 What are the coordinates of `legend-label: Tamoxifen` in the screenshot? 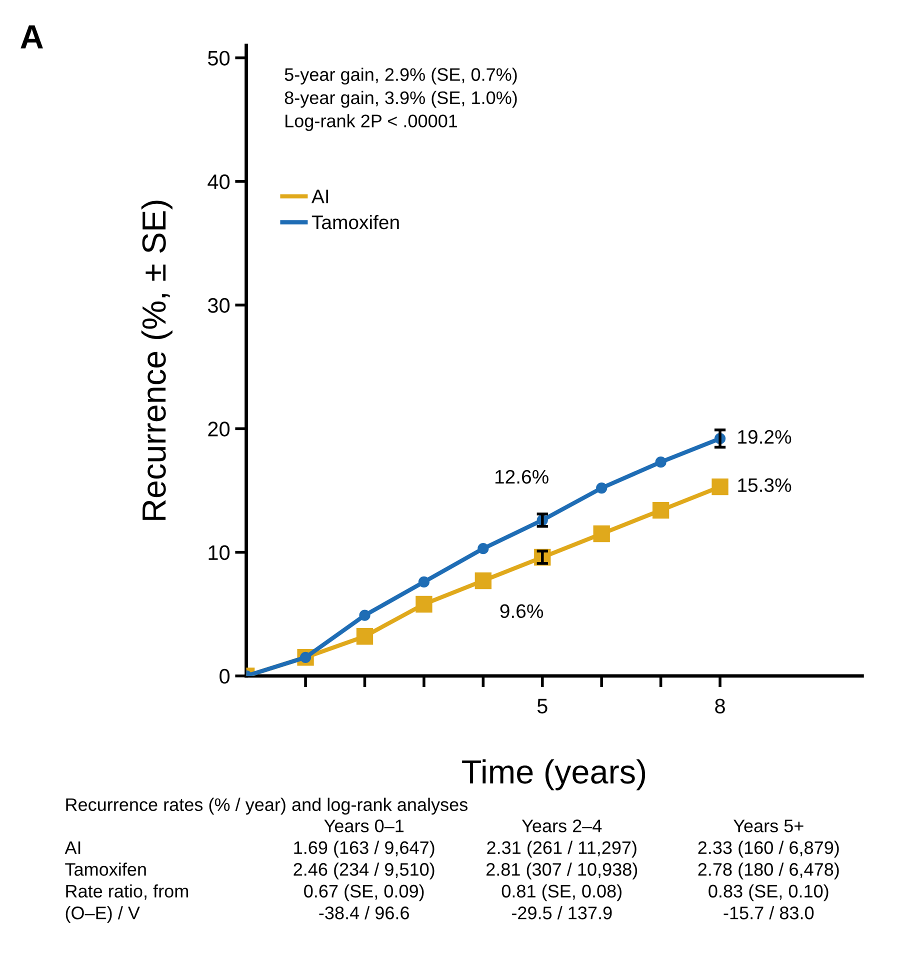 It's located at (355, 222).